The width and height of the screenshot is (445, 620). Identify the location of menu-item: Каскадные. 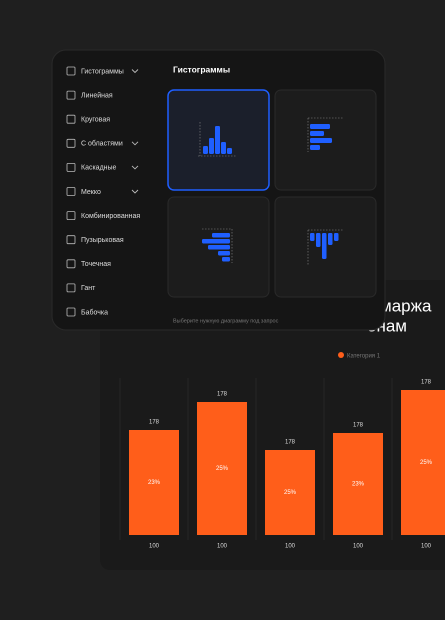
(102, 167).